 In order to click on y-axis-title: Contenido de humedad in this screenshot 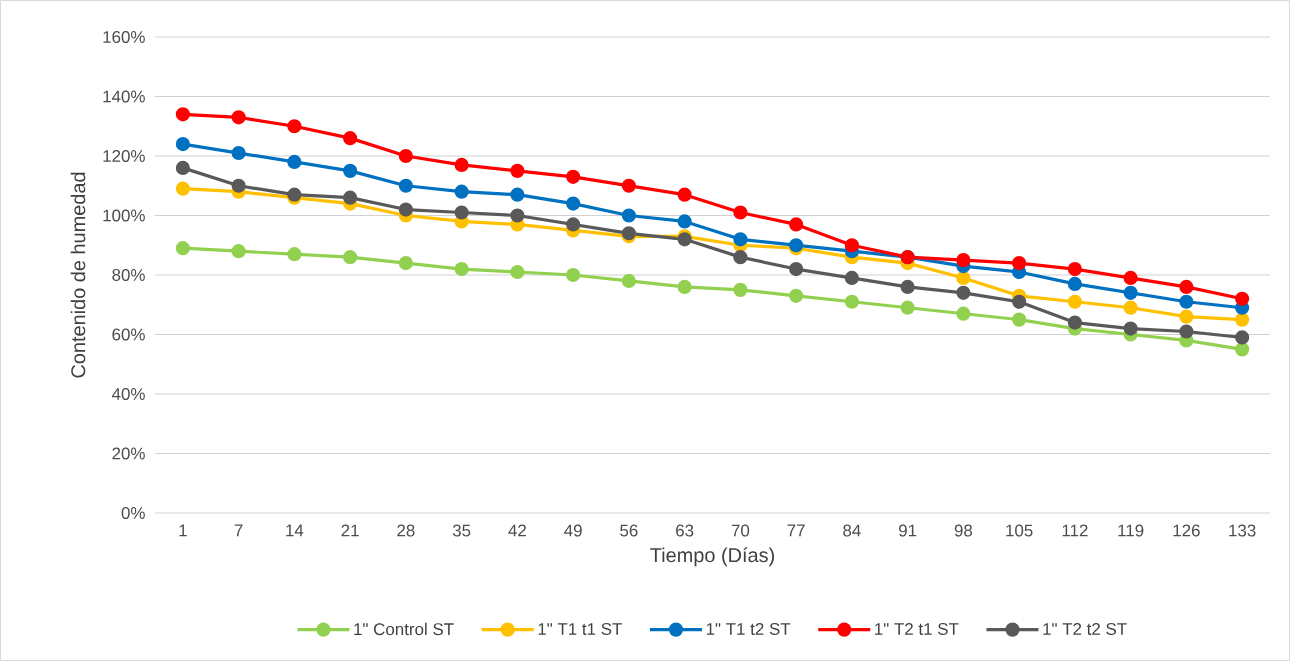, I will do `click(78, 275)`.